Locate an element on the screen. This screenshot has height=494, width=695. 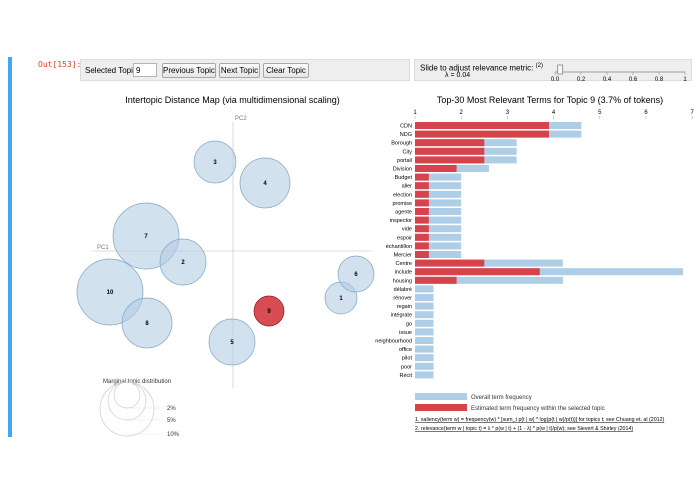
term-row: Centre is located at coordinates (479, 263).